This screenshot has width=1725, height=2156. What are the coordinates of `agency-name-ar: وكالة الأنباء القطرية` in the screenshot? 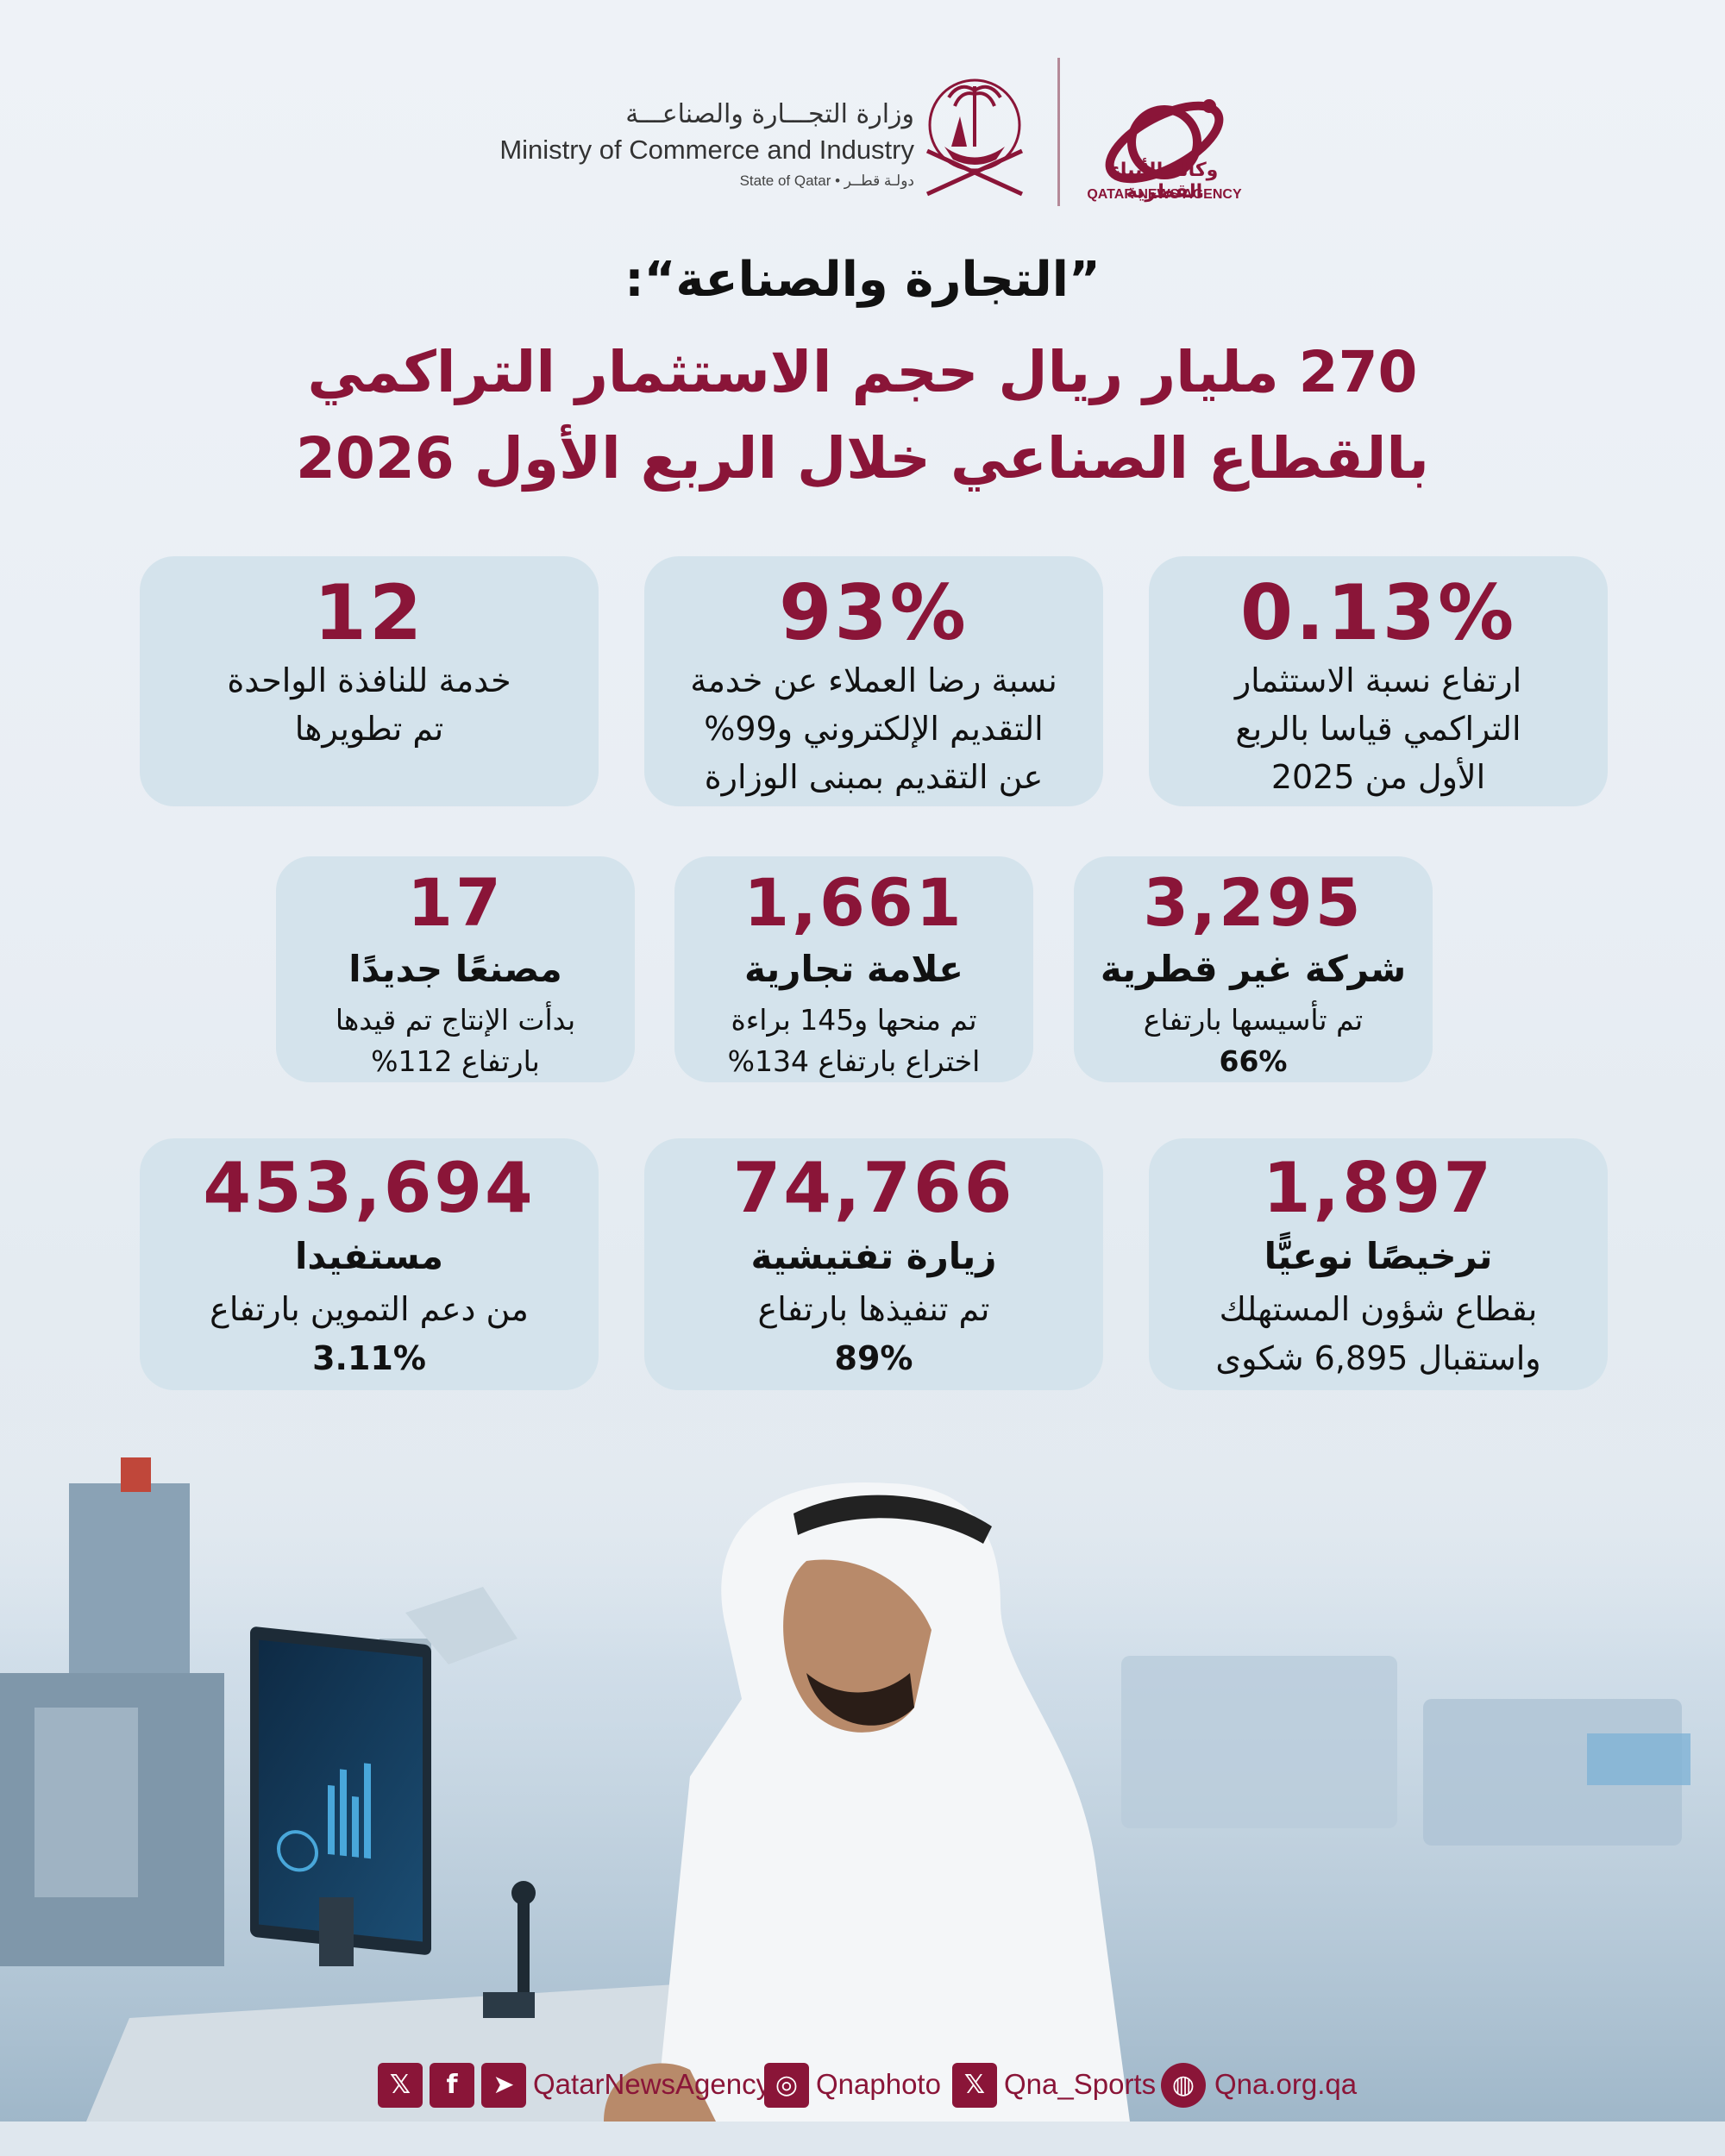 It's located at (1165, 181).